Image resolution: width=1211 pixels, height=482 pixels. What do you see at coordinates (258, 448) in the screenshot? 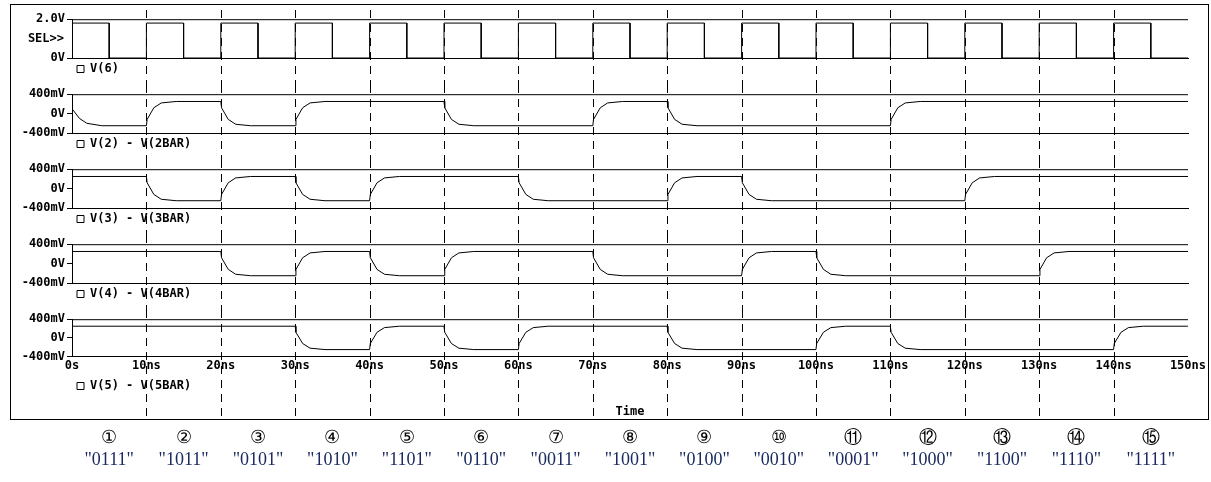
I see `text: ③ "0101"` at bounding box center [258, 448].